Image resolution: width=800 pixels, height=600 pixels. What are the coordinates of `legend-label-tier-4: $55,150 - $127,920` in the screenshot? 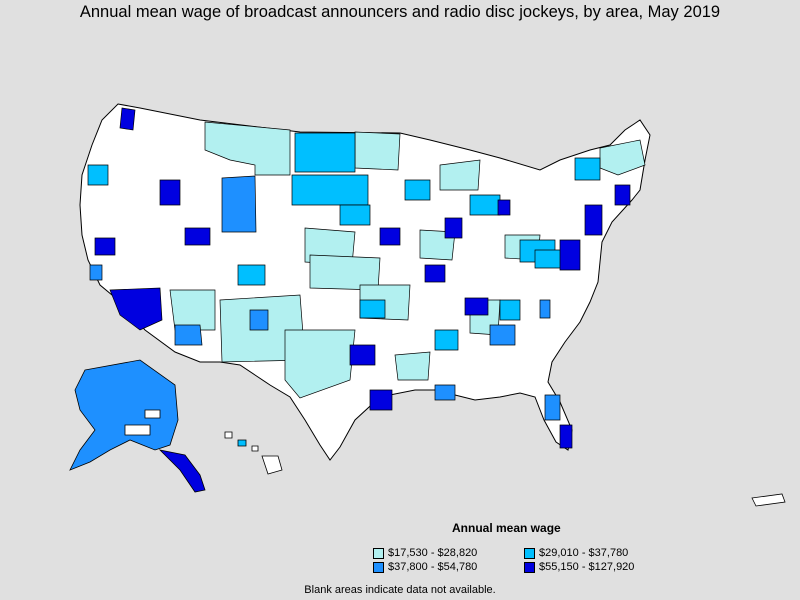 It's located at (587, 567).